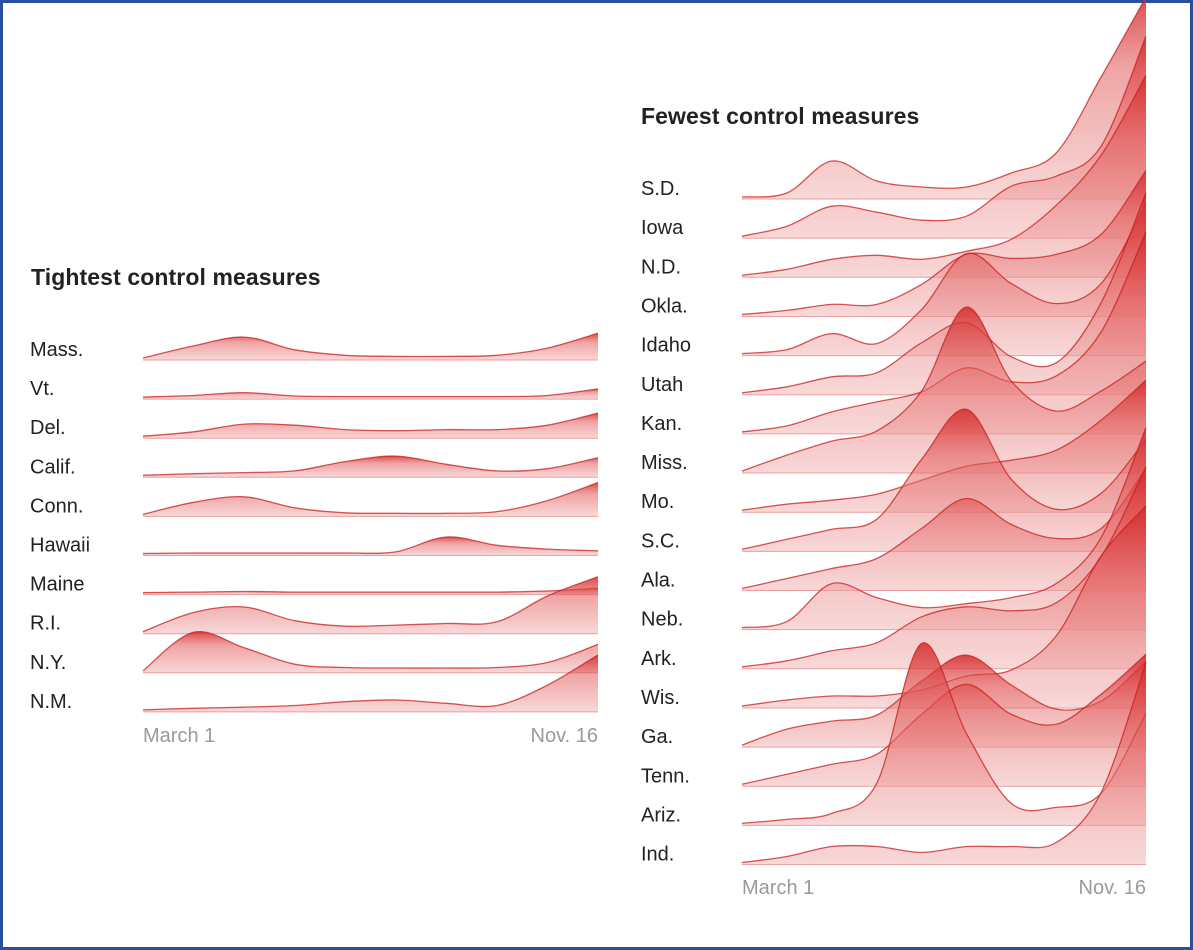  Describe the element at coordinates (664, 306) in the screenshot. I see `right-state-label-3: Okla.` at that location.